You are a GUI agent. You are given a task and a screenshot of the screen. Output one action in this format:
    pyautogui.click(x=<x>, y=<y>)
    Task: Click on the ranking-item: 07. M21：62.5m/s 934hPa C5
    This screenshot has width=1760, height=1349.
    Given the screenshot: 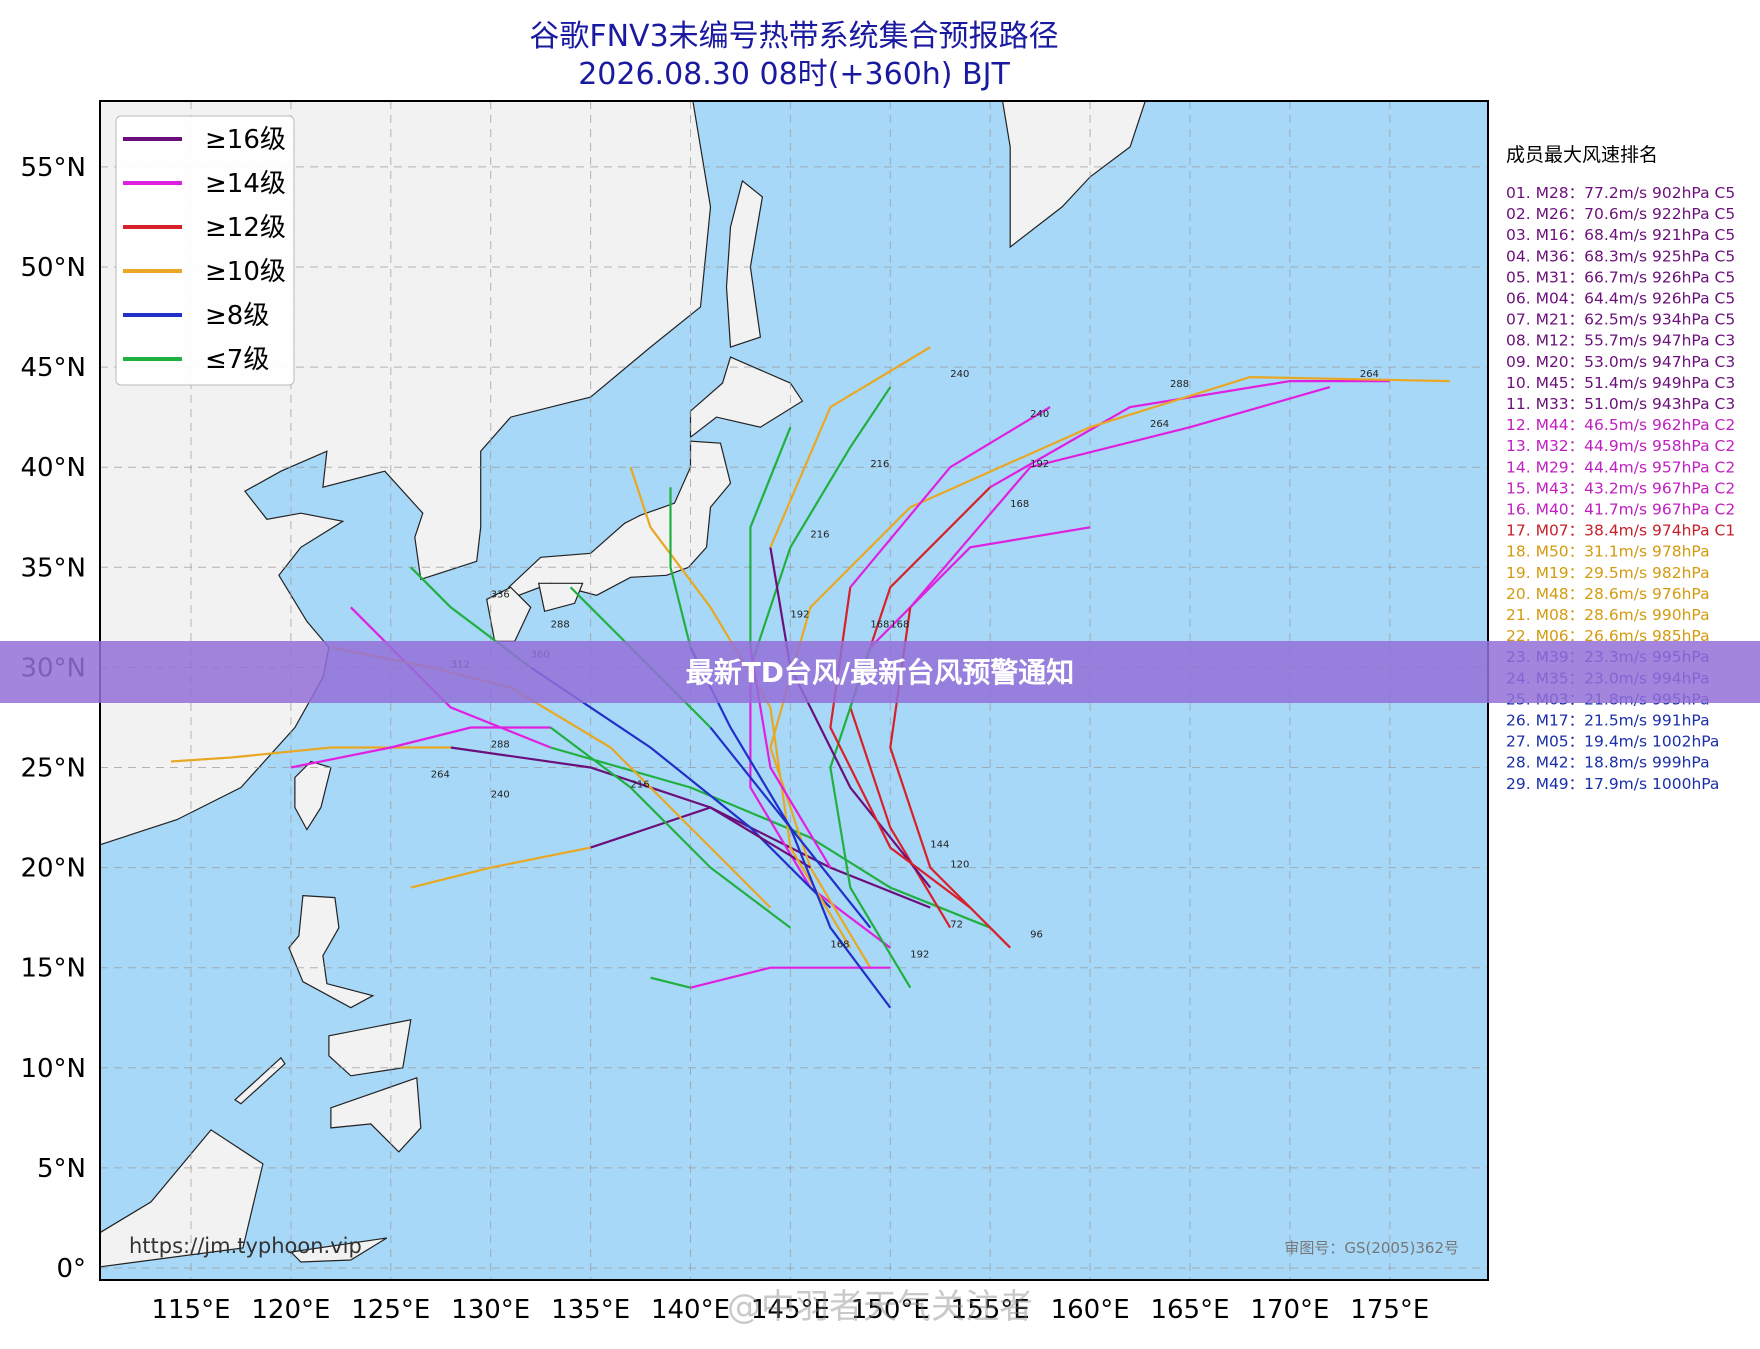 What is the action you would take?
    pyautogui.click(x=1620, y=320)
    